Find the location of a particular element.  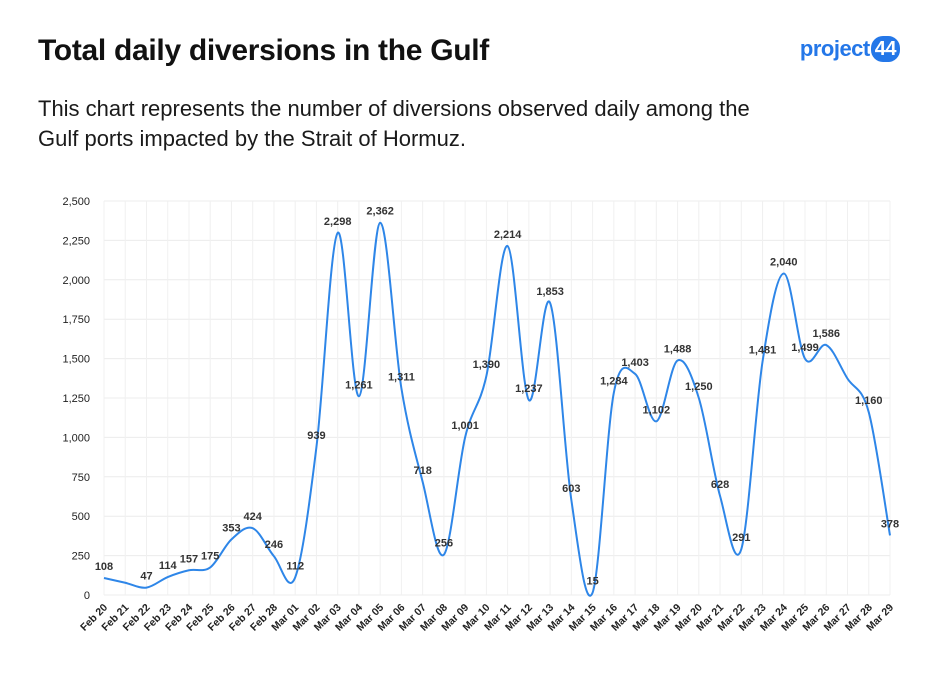

data-label: 1,586 is located at coordinates (827, 334).